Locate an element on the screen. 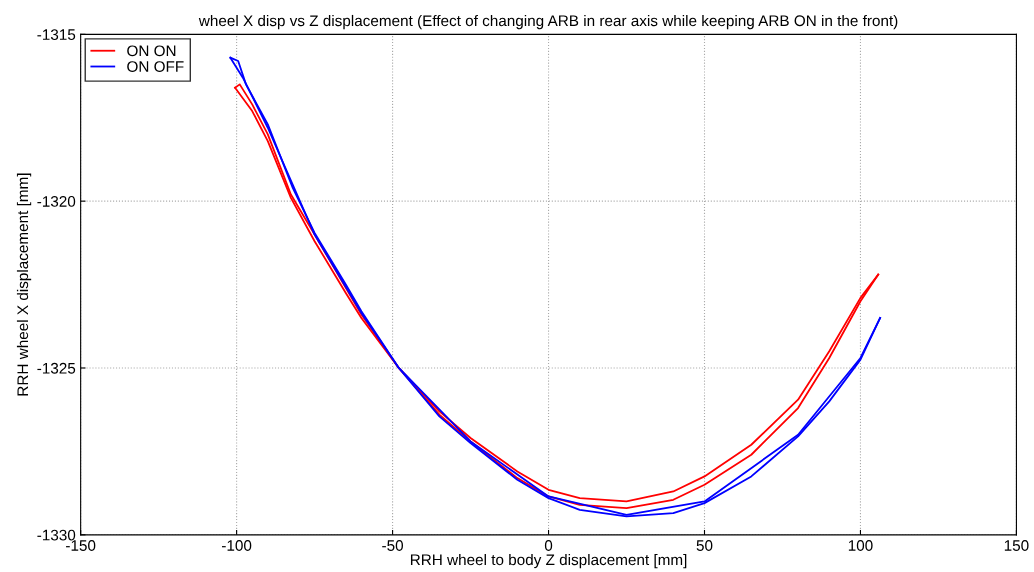 This screenshot has width=1034, height=572. chart-title: wheel X disp vs Z displacement (Effect of changing ARB in rear axis while keeping ARB ON in the front) is located at coordinates (548, 22).